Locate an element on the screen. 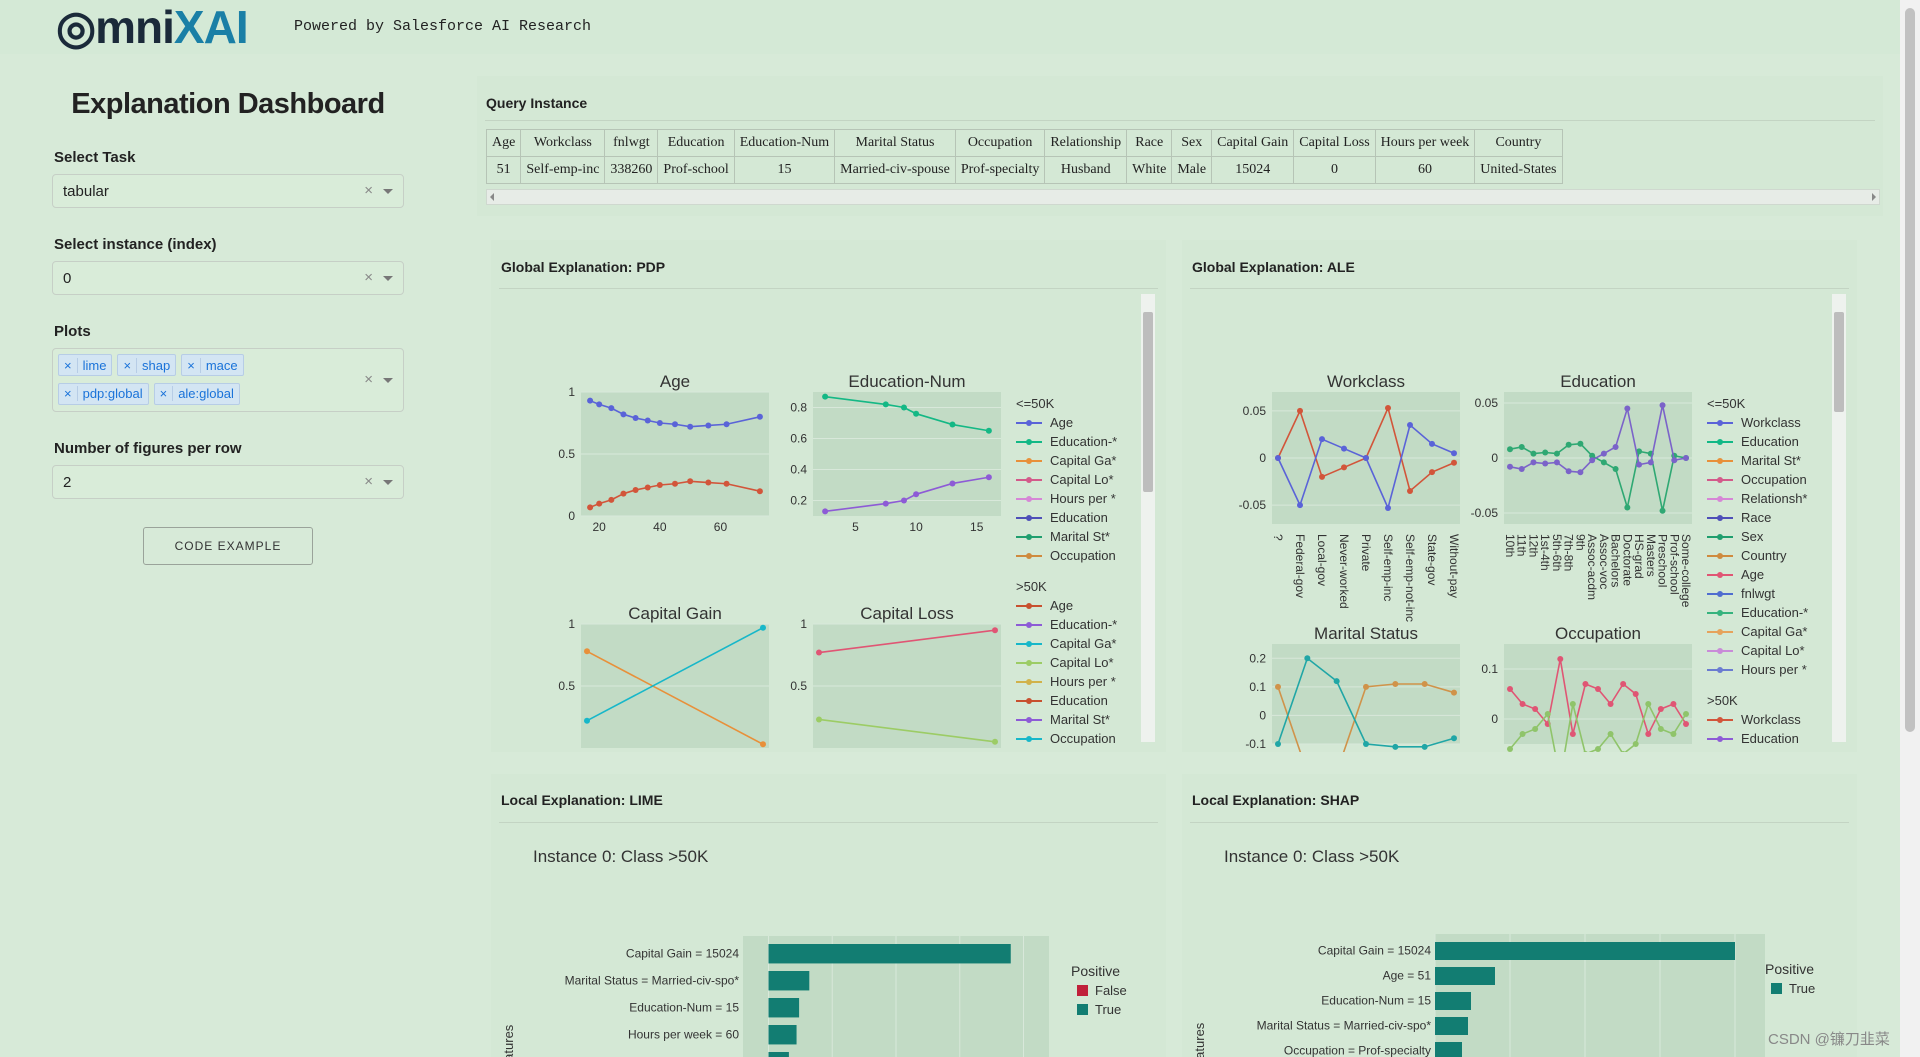 The height and width of the screenshot is (1057, 1920). plot-tag: × mace is located at coordinates (212, 365).